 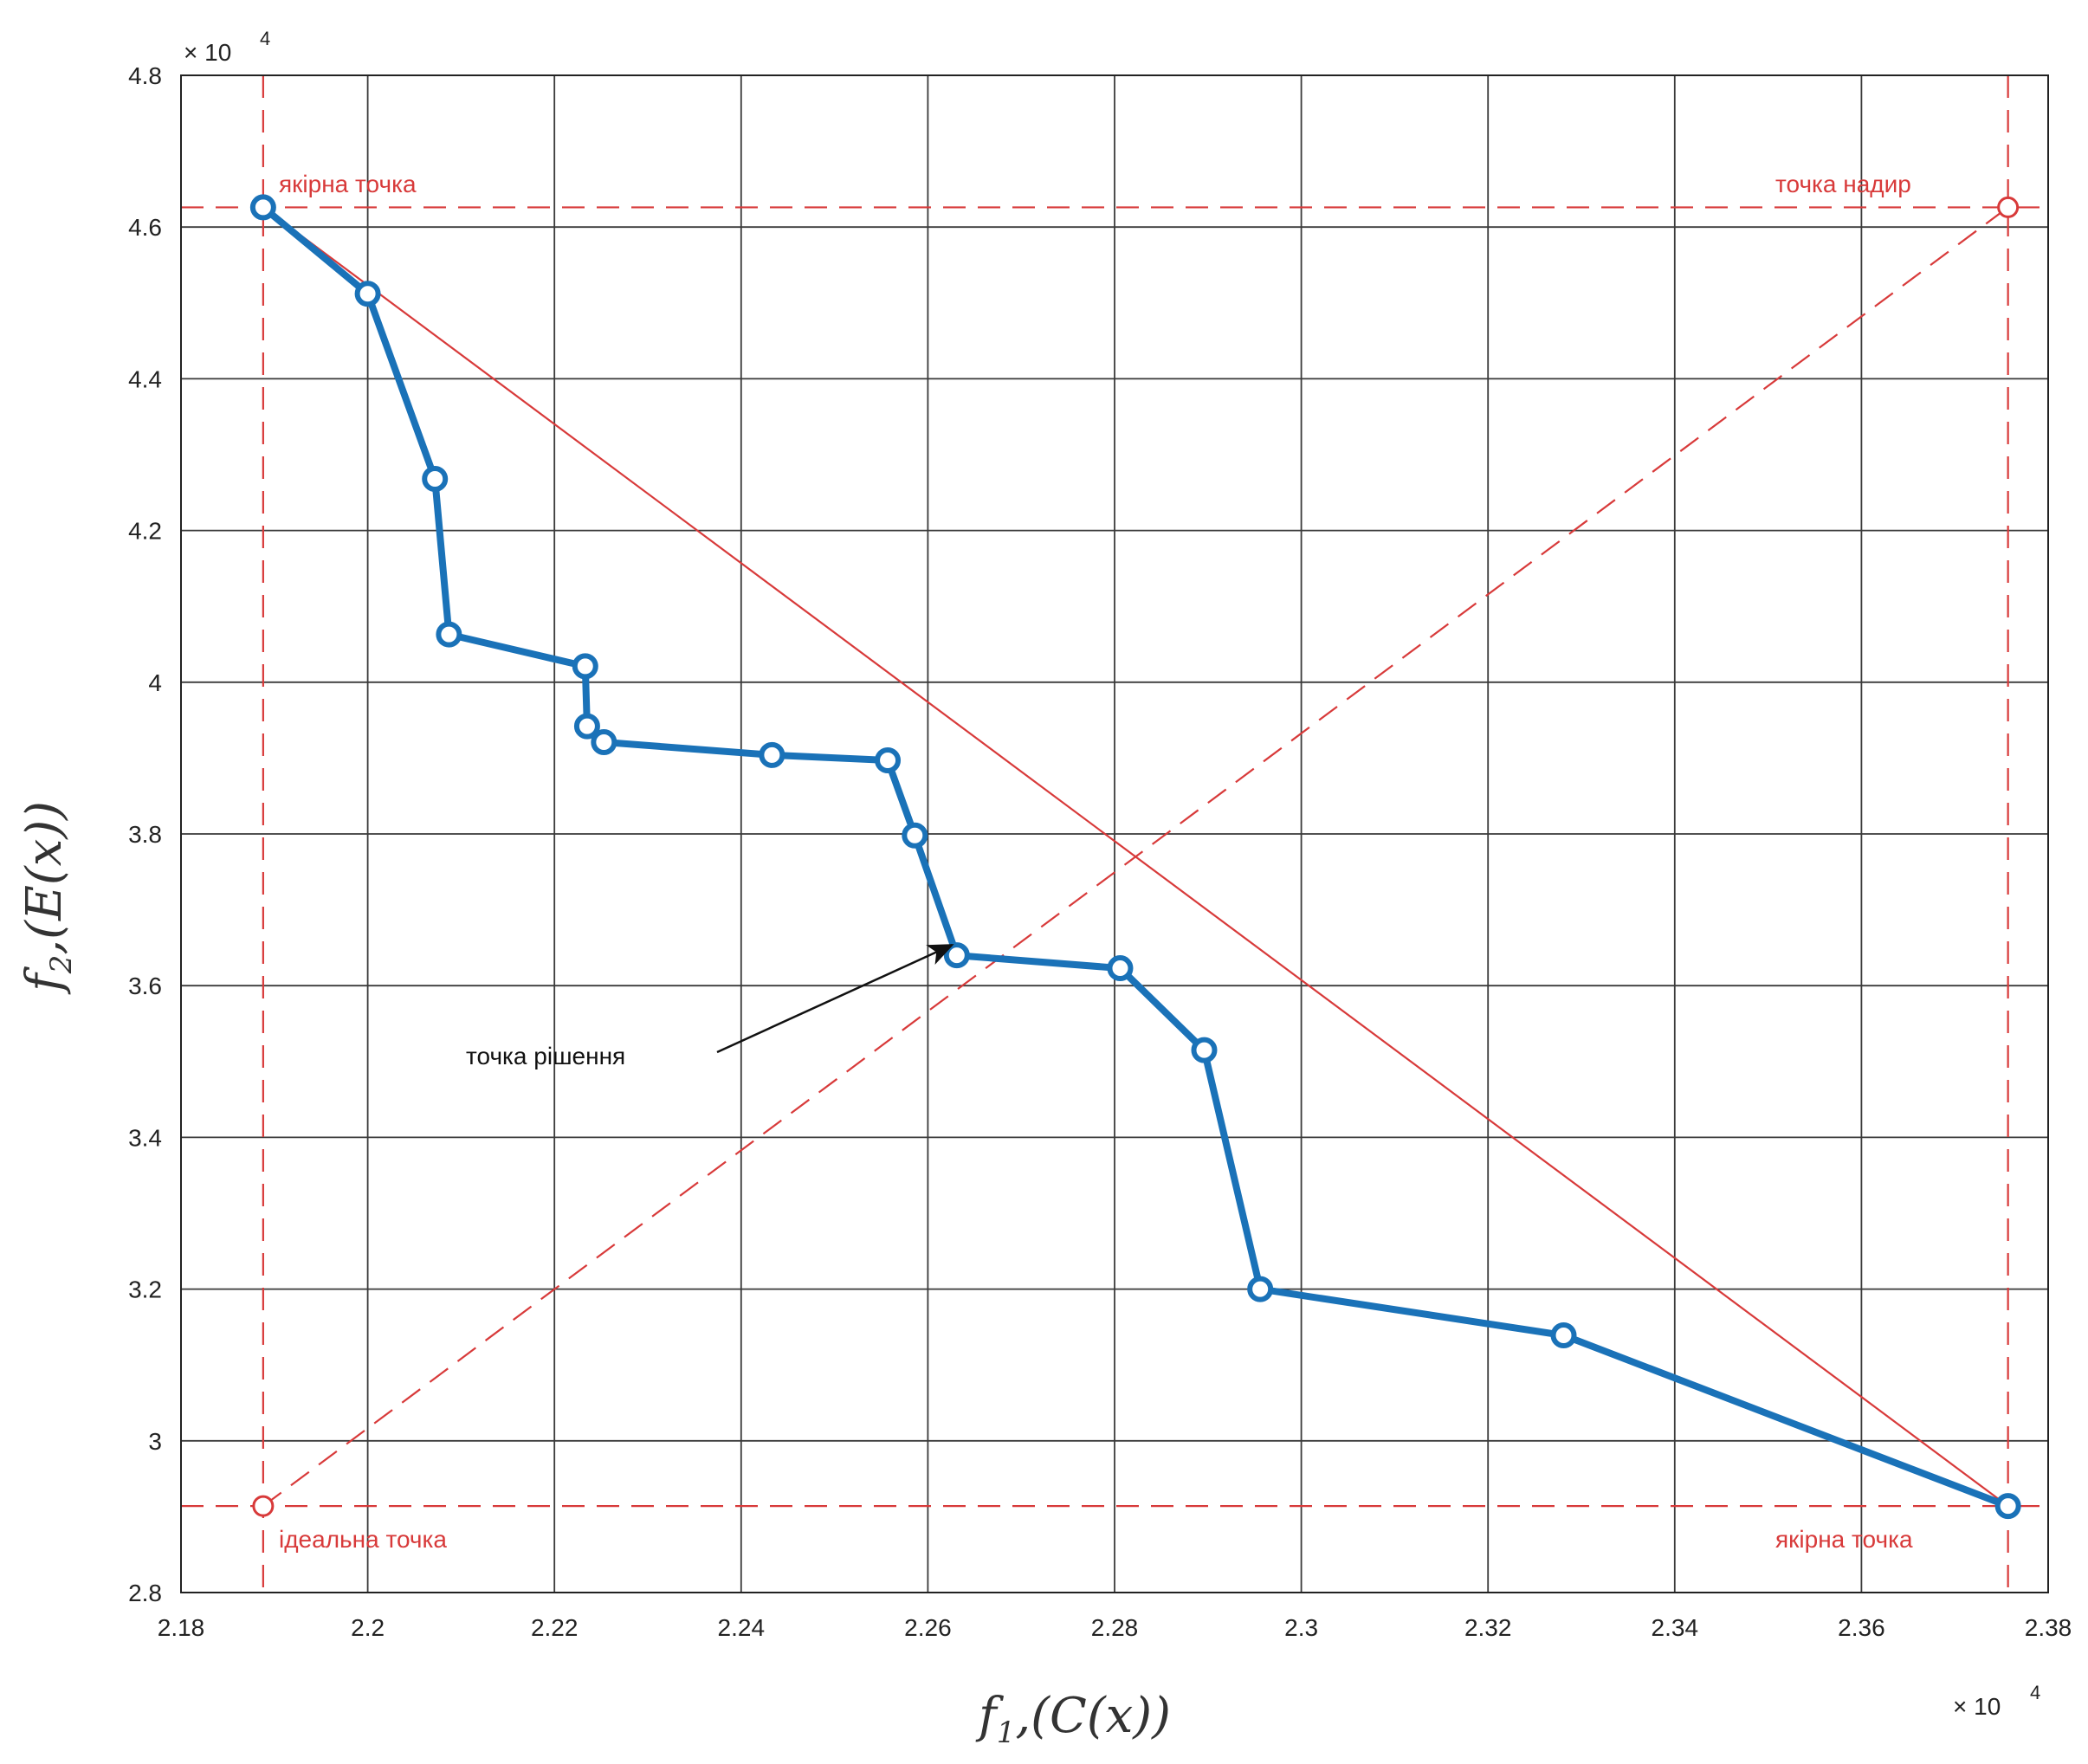 What do you see at coordinates (1093, 1716) in the screenshot?
I see `x-axis-title-rest: ,(C(x))` at bounding box center [1093, 1716].